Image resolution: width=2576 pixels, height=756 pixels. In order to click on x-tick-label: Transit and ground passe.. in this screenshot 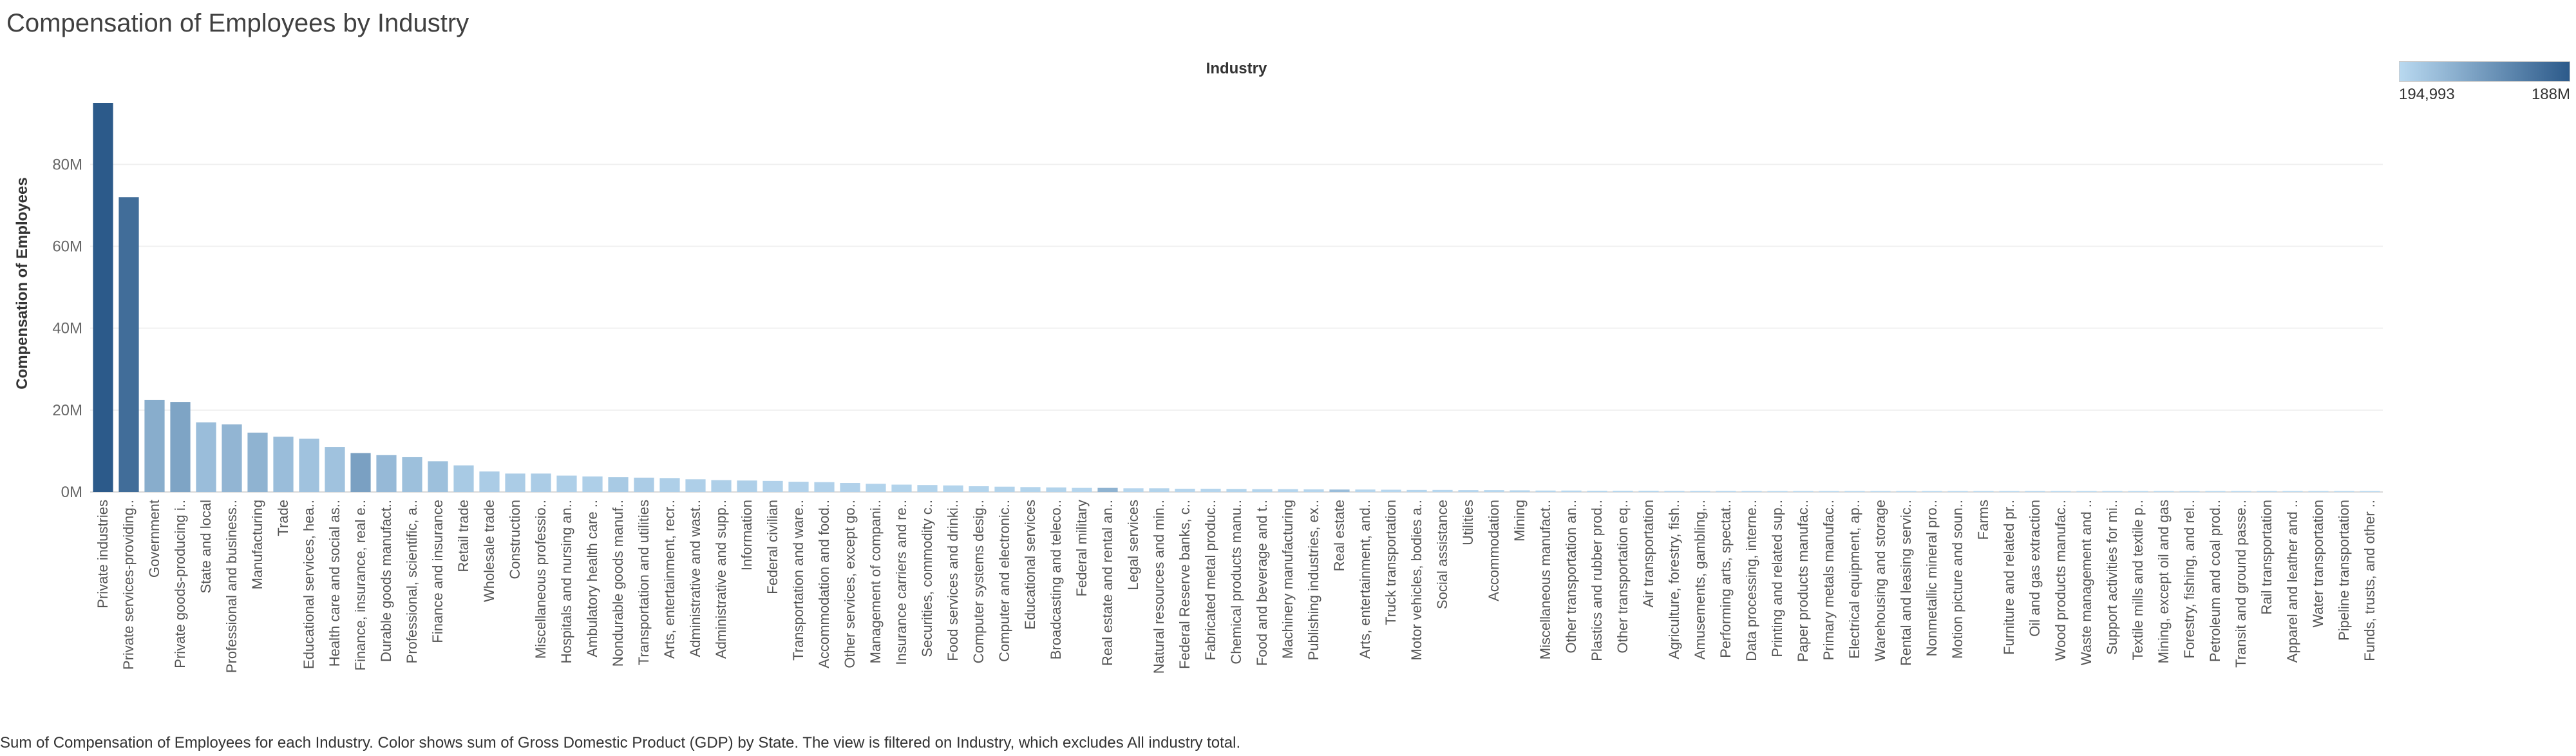, I will do `click(2241, 584)`.